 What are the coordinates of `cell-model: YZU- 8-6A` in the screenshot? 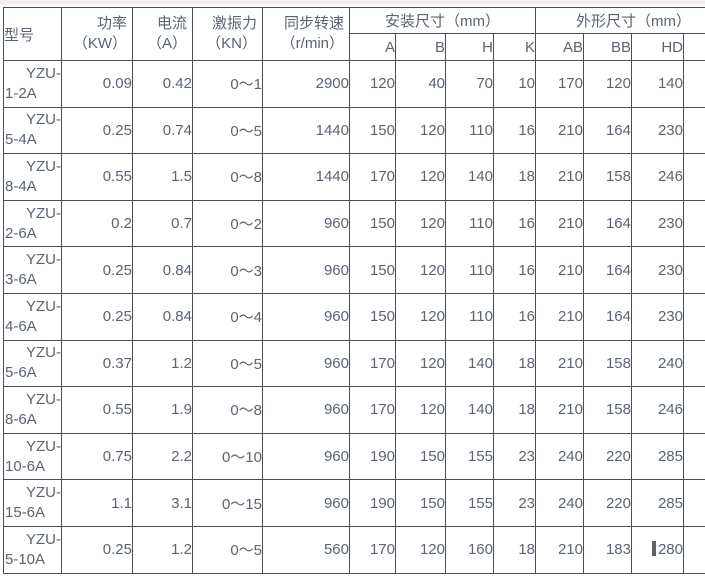 It's located at (32, 410).